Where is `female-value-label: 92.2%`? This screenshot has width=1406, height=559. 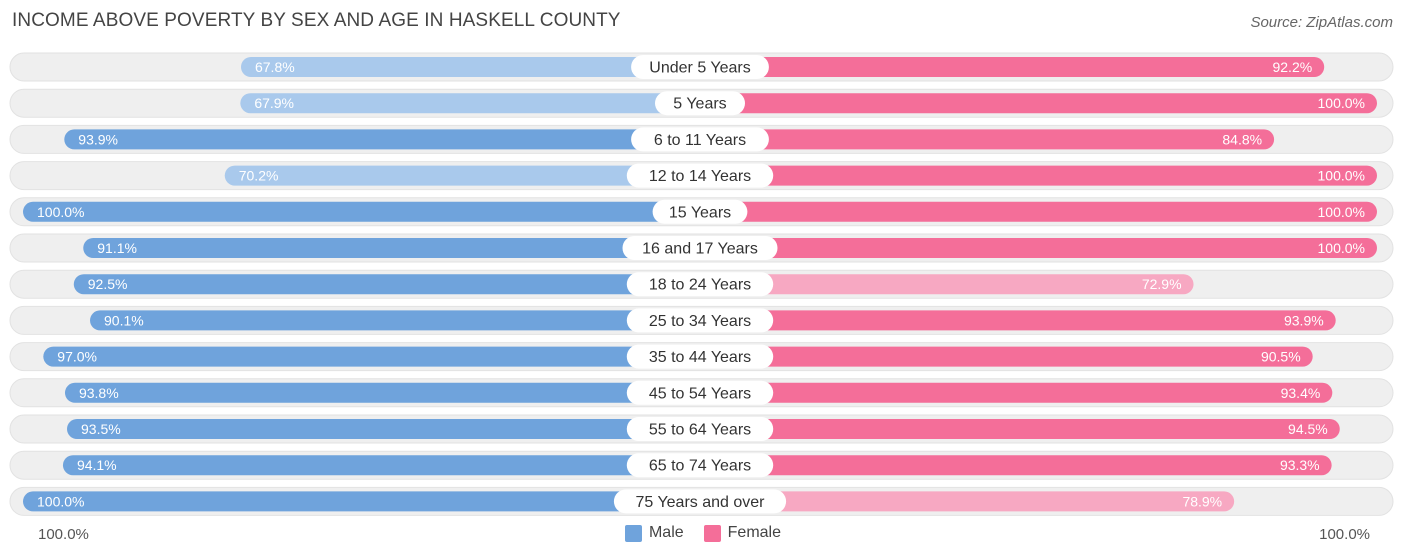 female-value-label: 92.2% is located at coordinates (1292, 67).